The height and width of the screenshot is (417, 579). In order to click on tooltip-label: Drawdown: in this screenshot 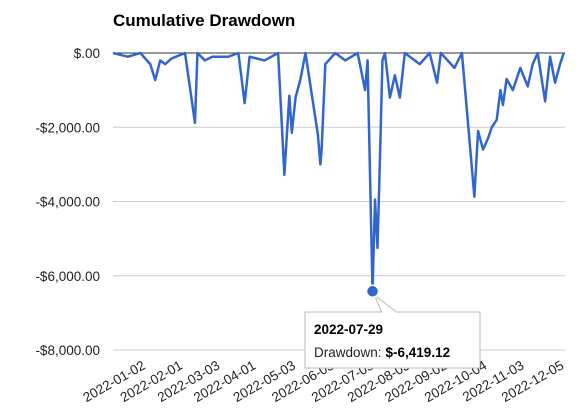, I will do `click(348, 352)`.